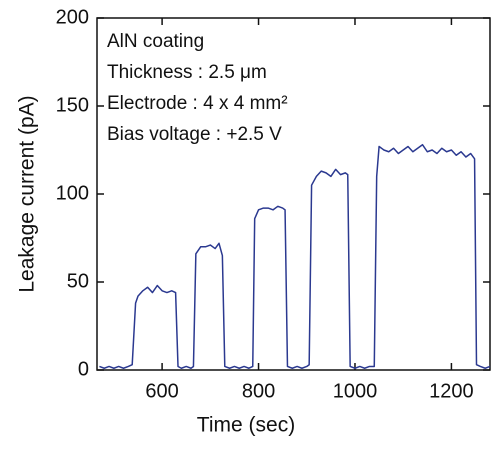  I want to click on y-tick-label: 150, so click(72, 105).